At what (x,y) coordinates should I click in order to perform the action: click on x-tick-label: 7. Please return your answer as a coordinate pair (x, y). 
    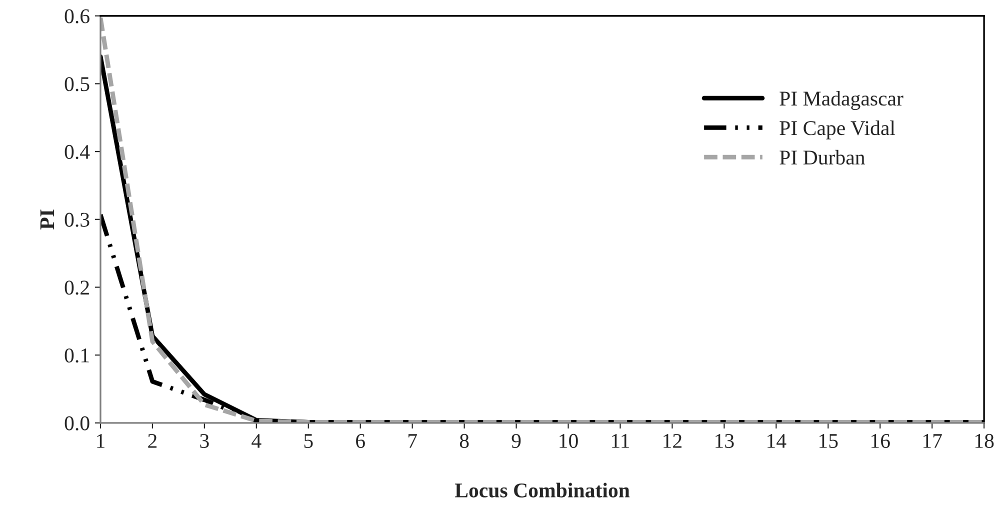
    Looking at the image, I should click on (412, 441).